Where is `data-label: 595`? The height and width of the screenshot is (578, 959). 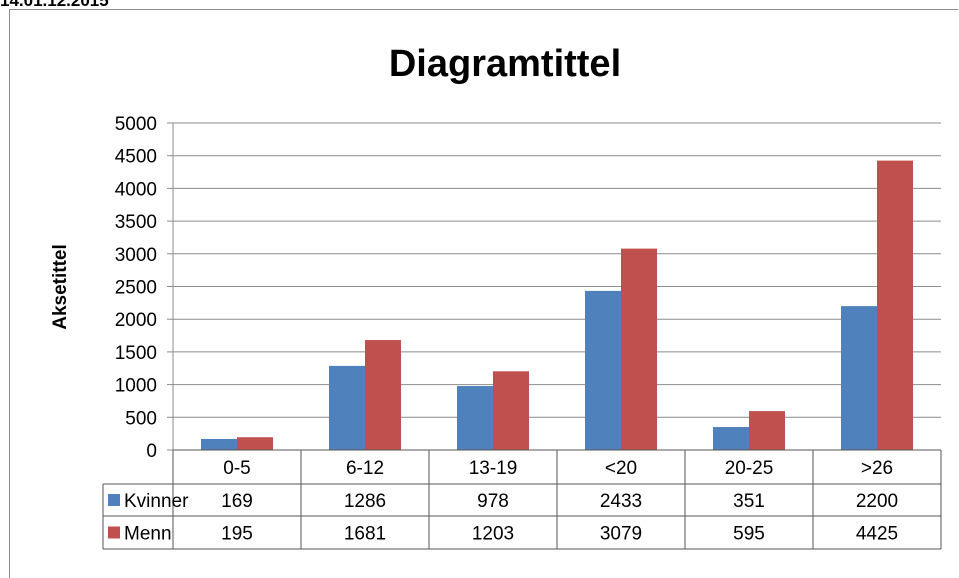
data-label: 595 is located at coordinates (749, 534).